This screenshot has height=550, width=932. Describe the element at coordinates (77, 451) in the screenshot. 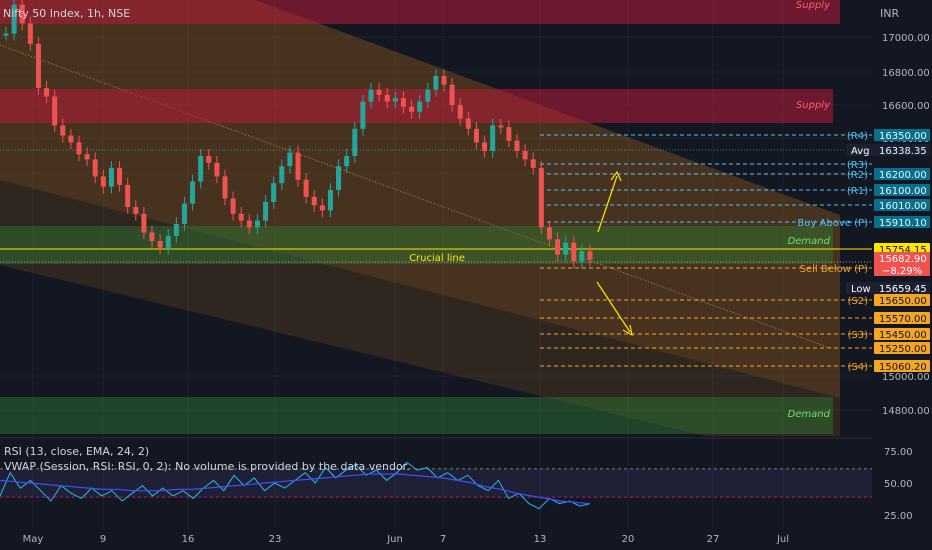

I see `rsi-title: RSI (13, close, EMA, 24, 2)` at that location.